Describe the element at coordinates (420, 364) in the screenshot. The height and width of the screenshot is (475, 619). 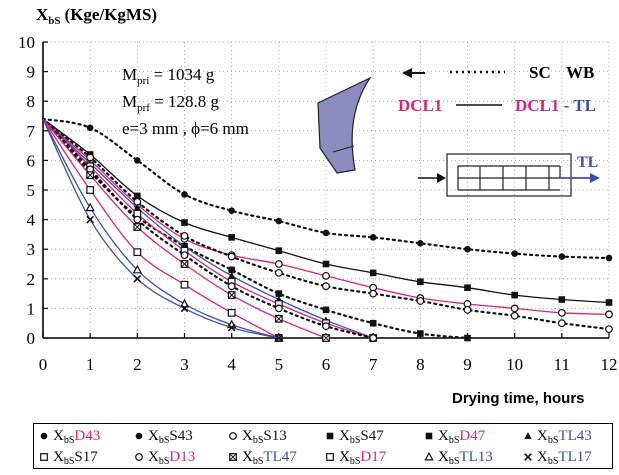
I see `x-tick-label: 8` at that location.